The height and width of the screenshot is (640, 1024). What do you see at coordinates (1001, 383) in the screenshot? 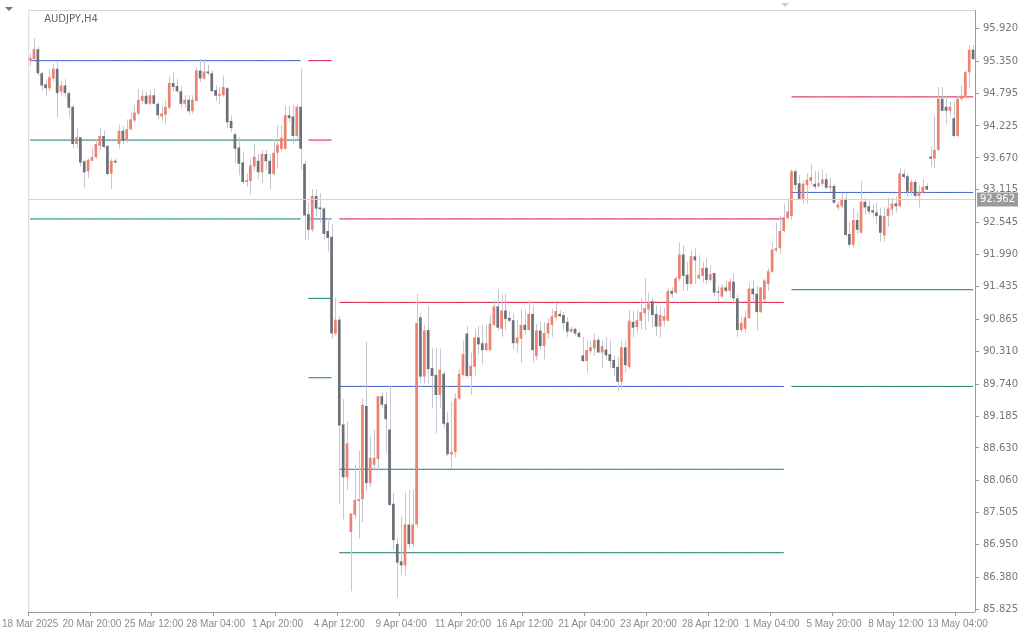
I see `y-tick-label: 89.740` at bounding box center [1001, 383].